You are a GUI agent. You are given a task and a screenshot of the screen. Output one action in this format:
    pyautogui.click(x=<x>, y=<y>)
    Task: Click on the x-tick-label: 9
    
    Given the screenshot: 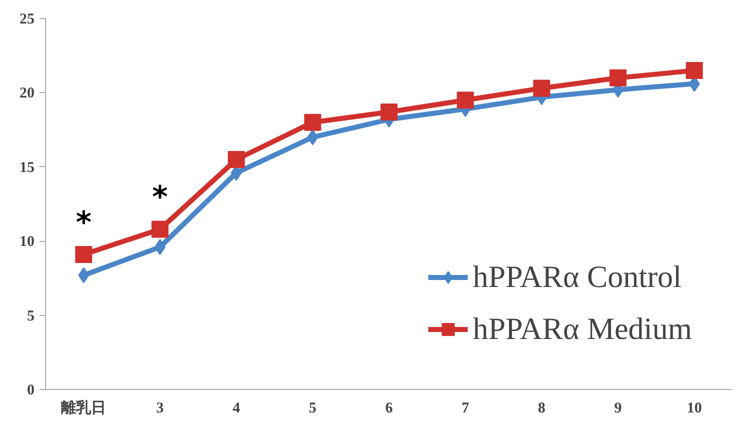 What is the action you would take?
    pyautogui.click(x=618, y=408)
    